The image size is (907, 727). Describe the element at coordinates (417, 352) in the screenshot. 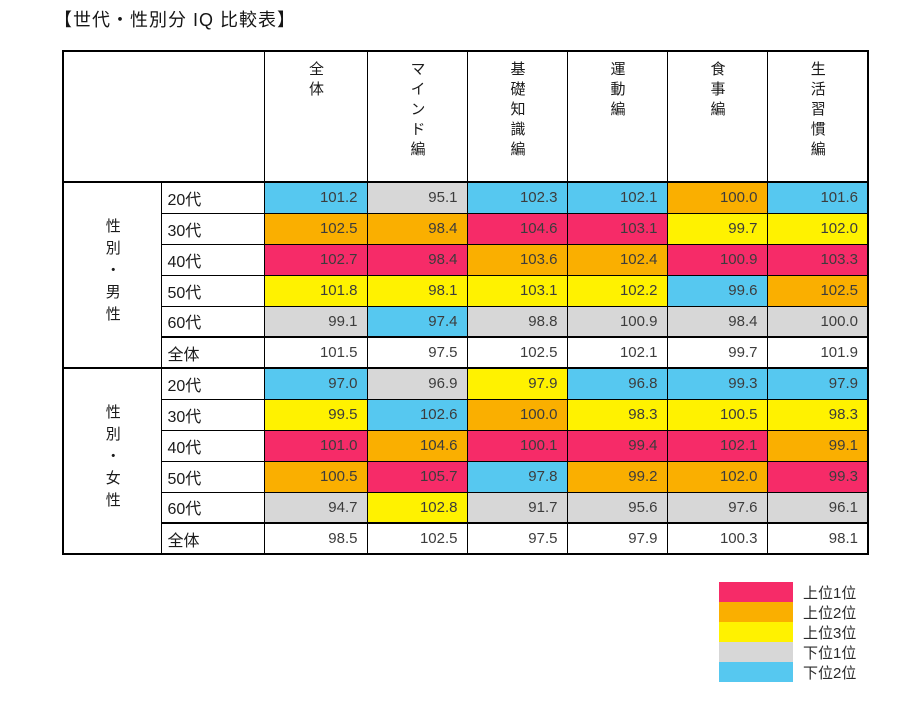

I see `value-cell: 97.5` at that location.